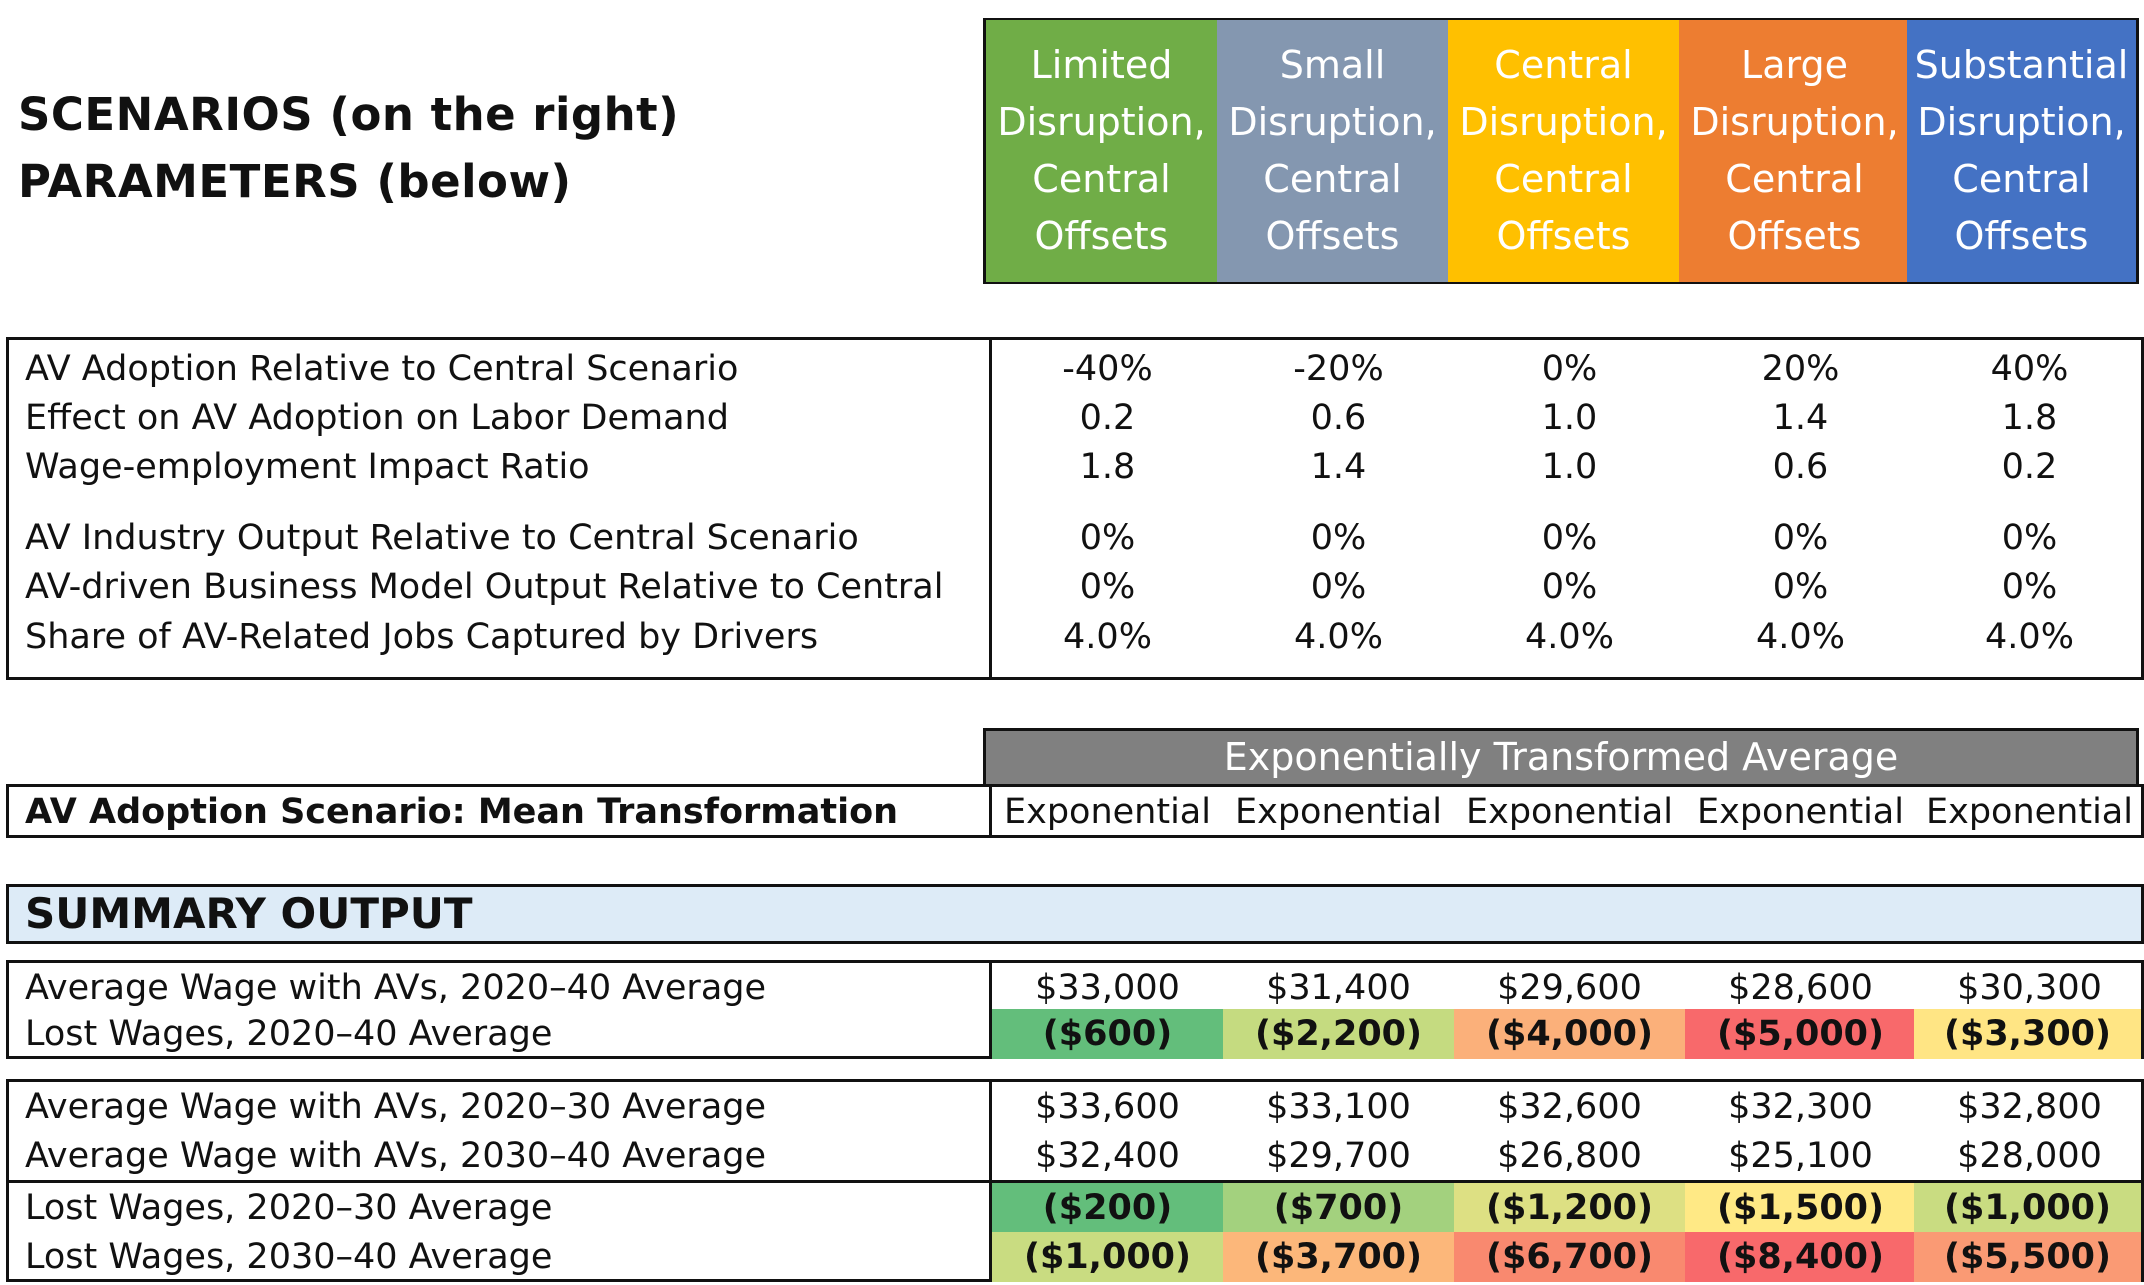  I want to click on lost-wage-value: ($8,400), so click(1800, 1257).